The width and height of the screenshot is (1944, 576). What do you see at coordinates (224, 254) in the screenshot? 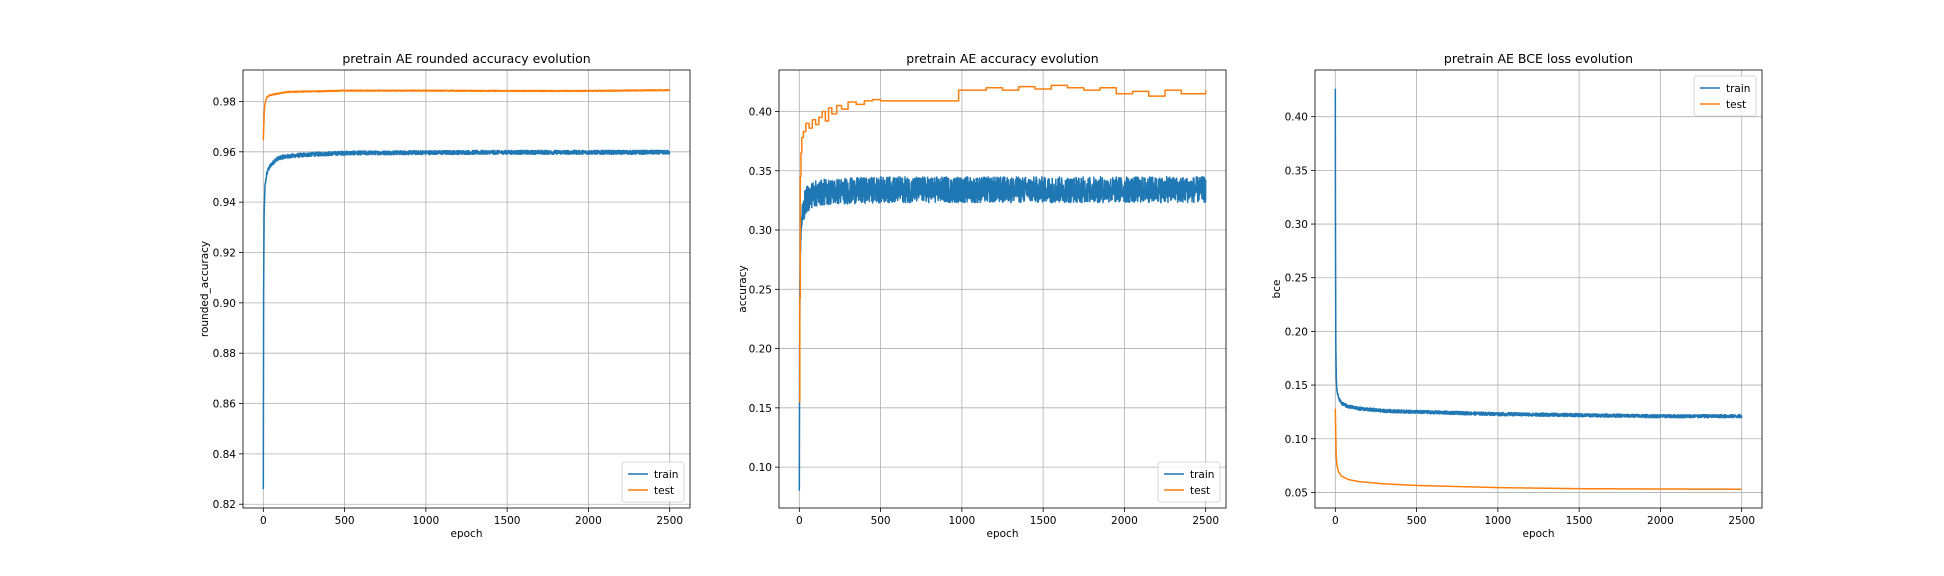
I see `y-tick-label: 0.92` at bounding box center [224, 254].